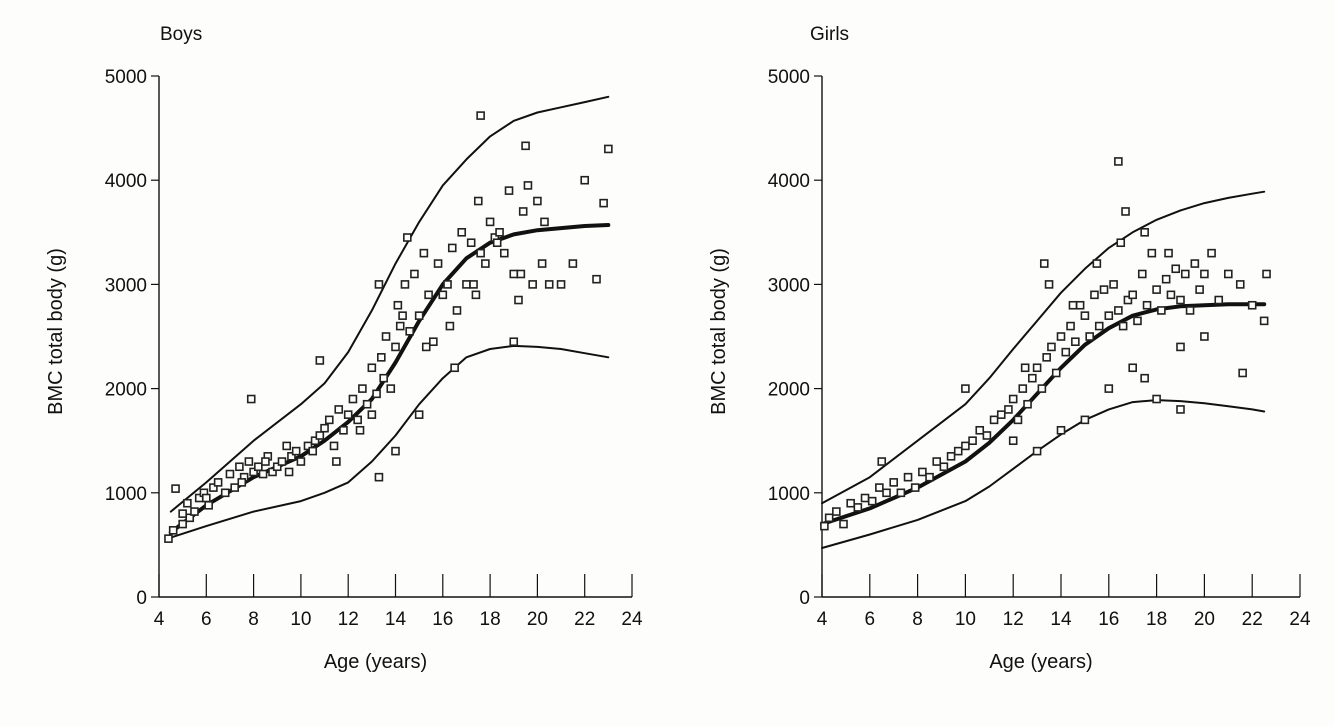  Describe the element at coordinates (1013, 619) in the screenshot. I see `x-tick-label: 12` at that location.